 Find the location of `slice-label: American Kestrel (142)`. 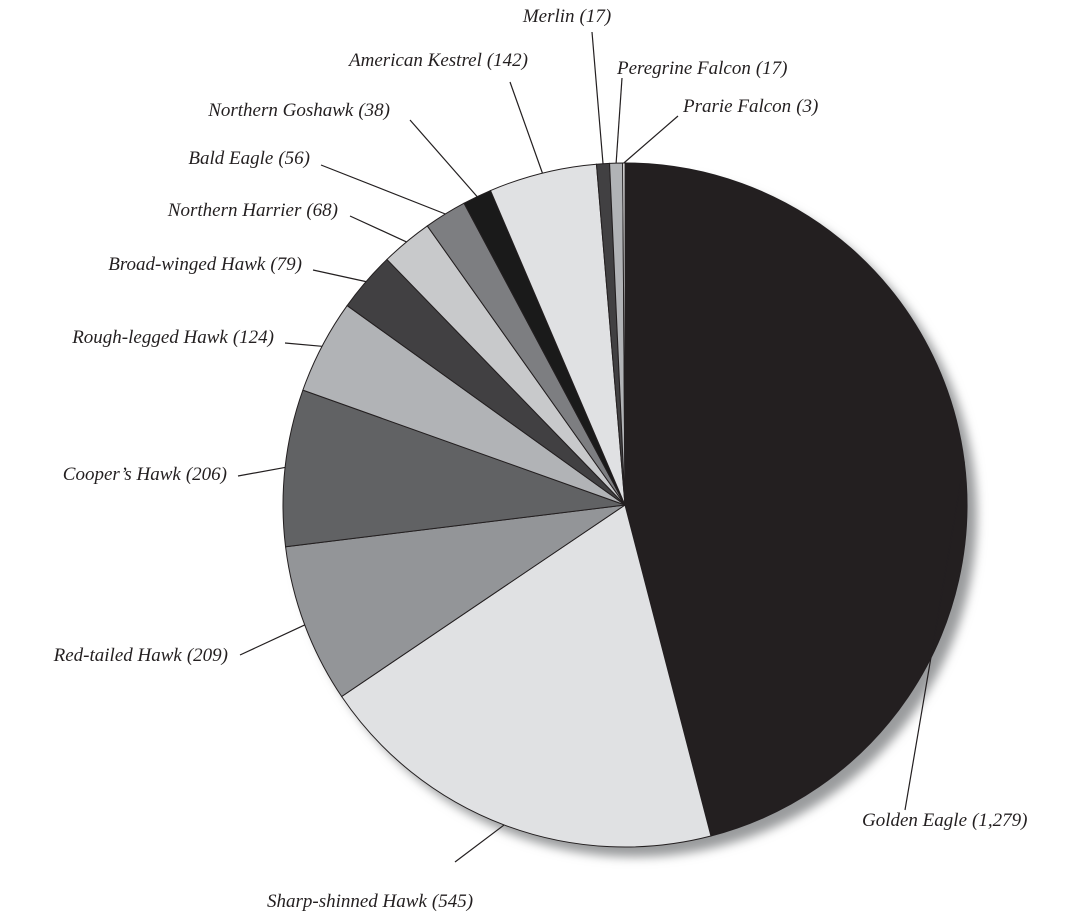

slice-label: American Kestrel (142) is located at coordinates (437, 60).